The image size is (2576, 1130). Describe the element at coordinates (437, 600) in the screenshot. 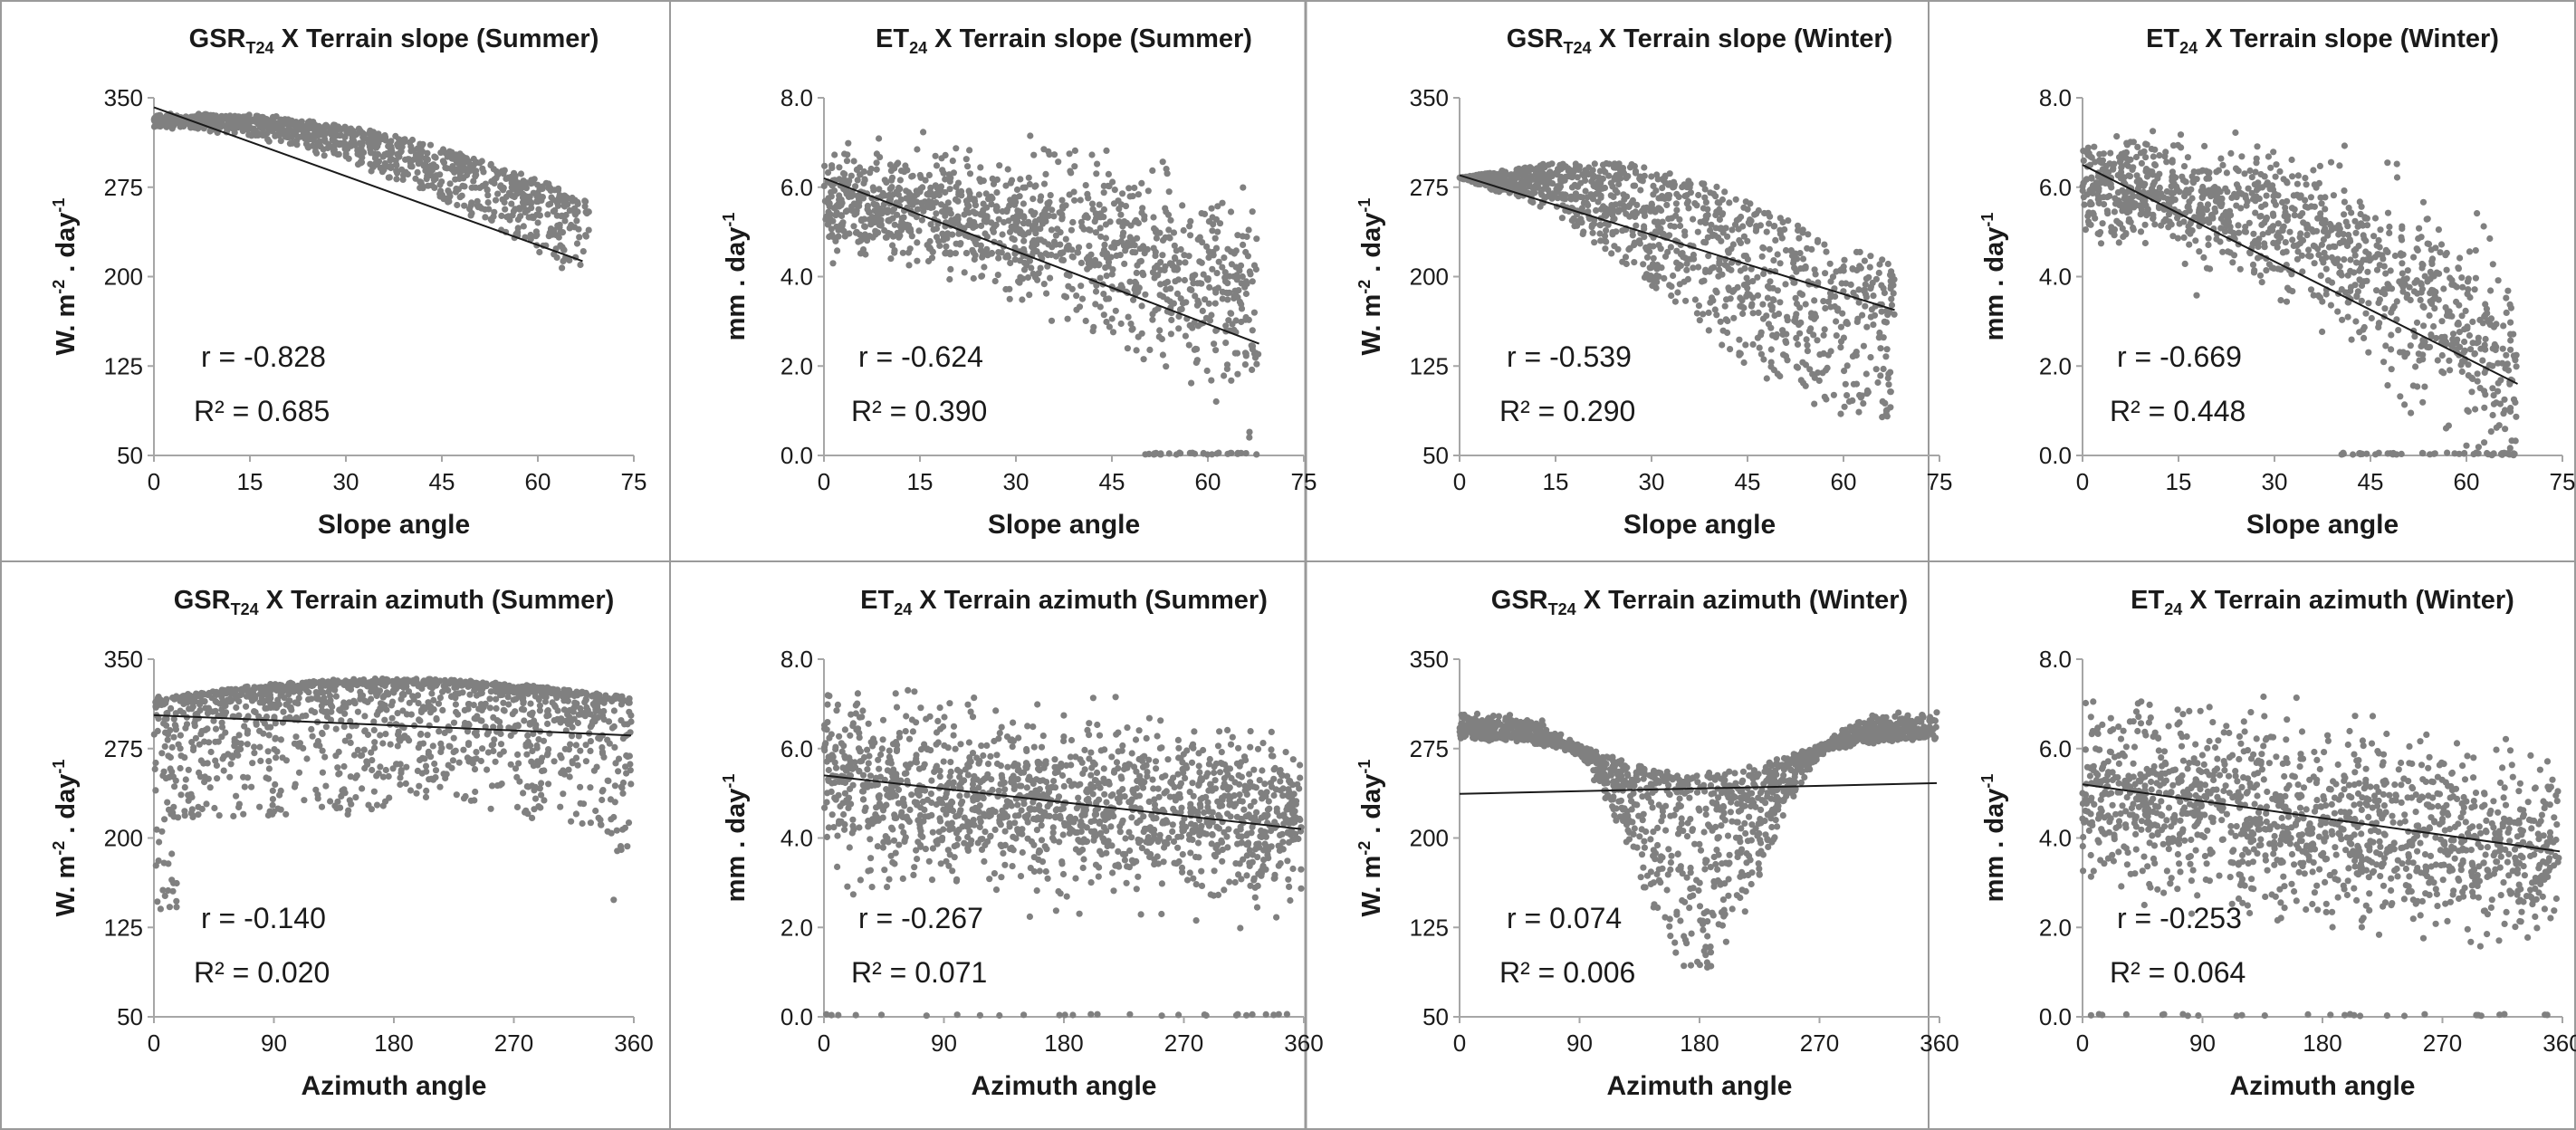

I see `chart-title-rest: X Terrain azimuth (Summer)` at that location.